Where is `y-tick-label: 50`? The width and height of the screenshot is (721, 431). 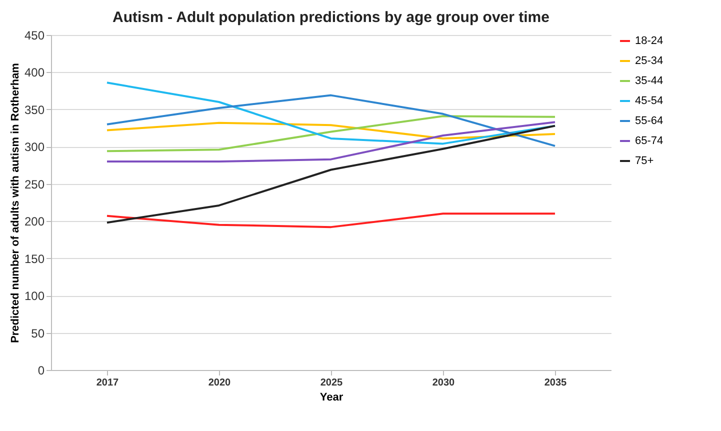 y-tick-label: 50 is located at coordinates (38, 333).